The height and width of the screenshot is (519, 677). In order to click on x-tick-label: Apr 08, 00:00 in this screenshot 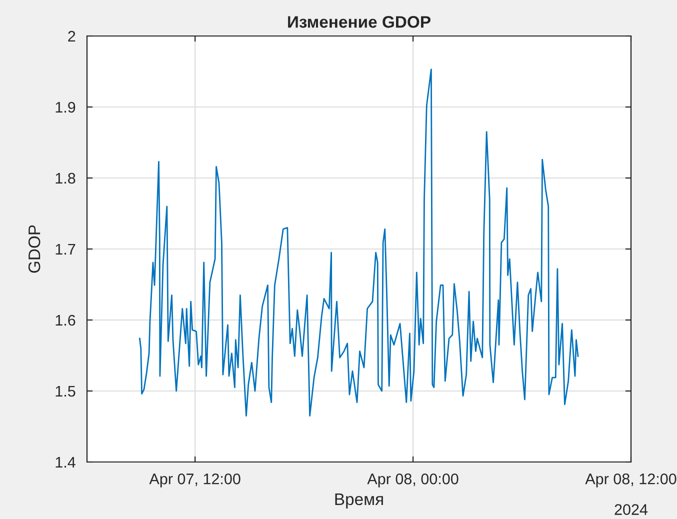, I will do `click(412, 481)`.